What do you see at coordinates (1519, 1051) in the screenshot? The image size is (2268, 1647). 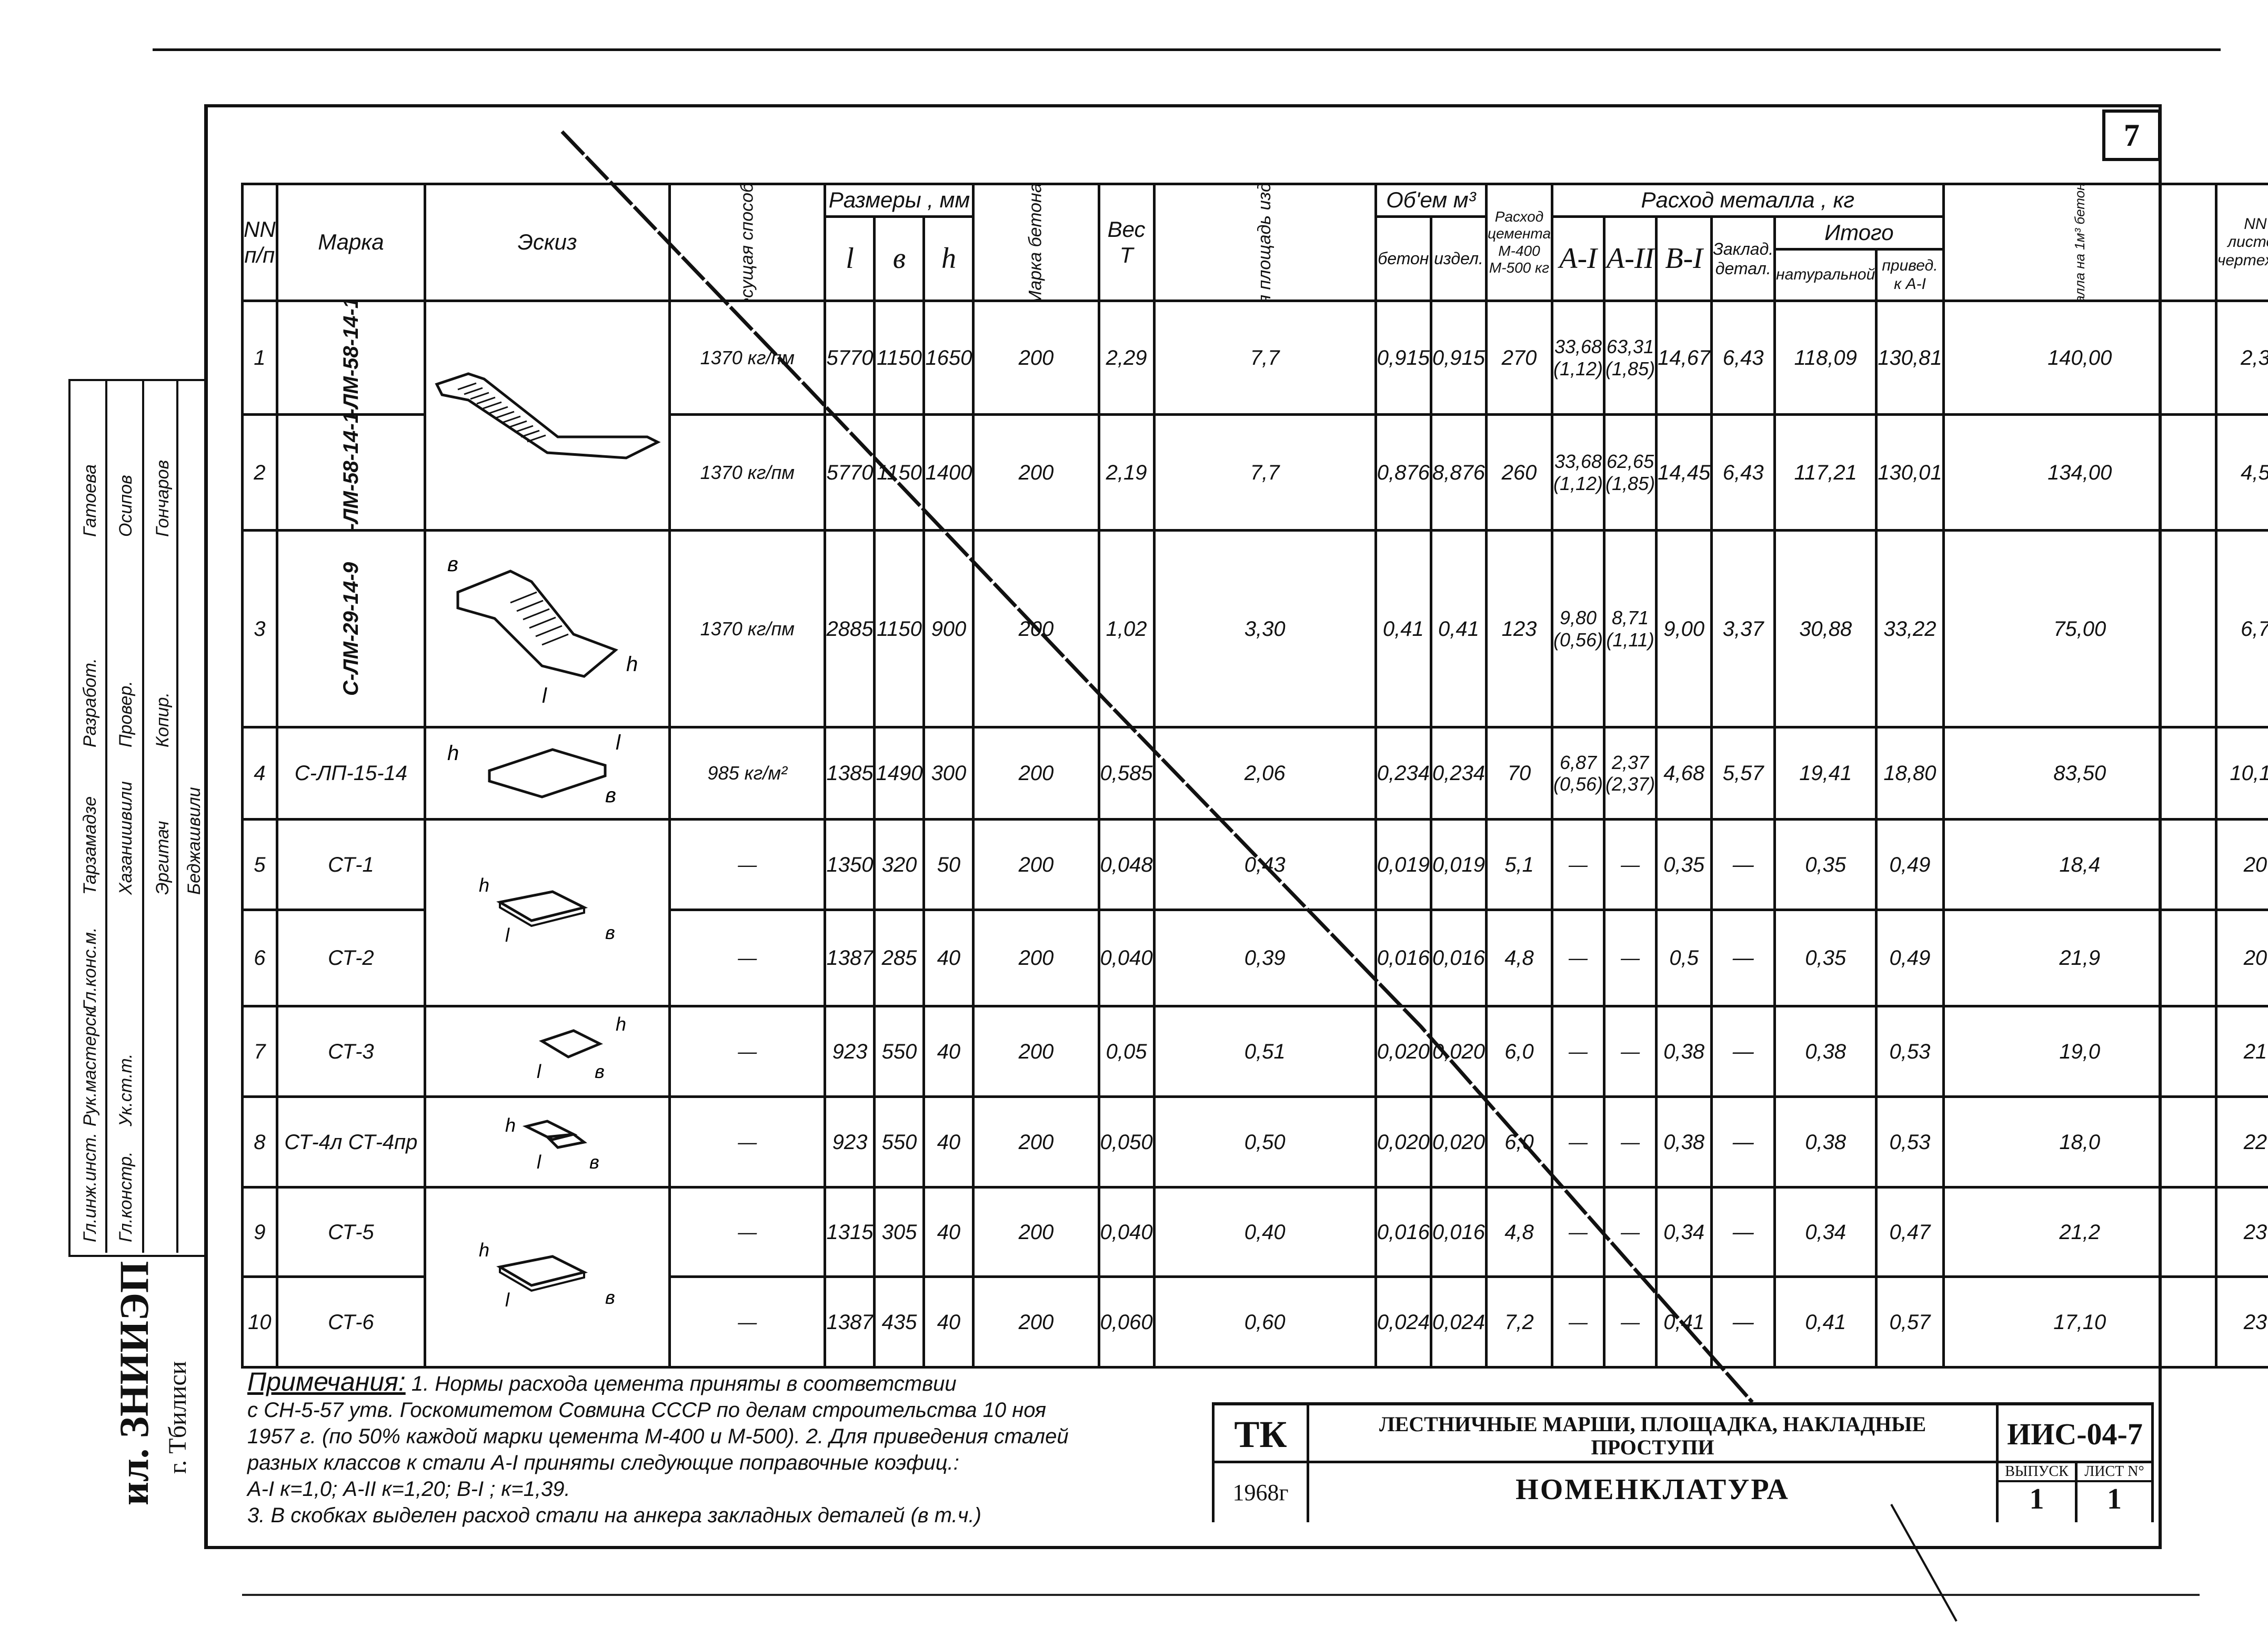 I see `cement-cell: 6,0` at bounding box center [1519, 1051].